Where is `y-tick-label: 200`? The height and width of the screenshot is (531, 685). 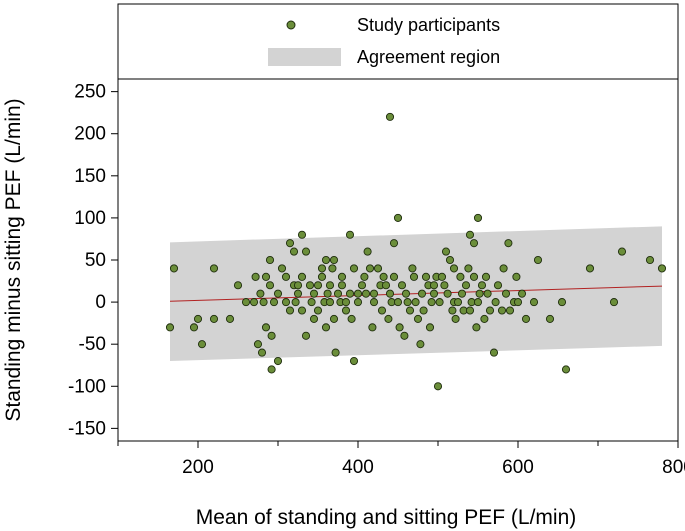 y-tick-label: 200 is located at coordinates (90, 134).